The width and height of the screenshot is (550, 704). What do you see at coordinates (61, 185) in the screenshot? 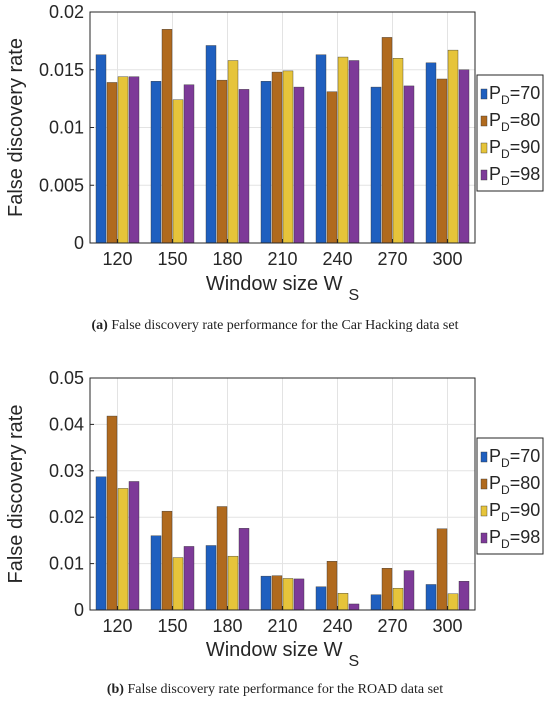
I see `y-tick-label: 0.005` at bounding box center [61, 185].